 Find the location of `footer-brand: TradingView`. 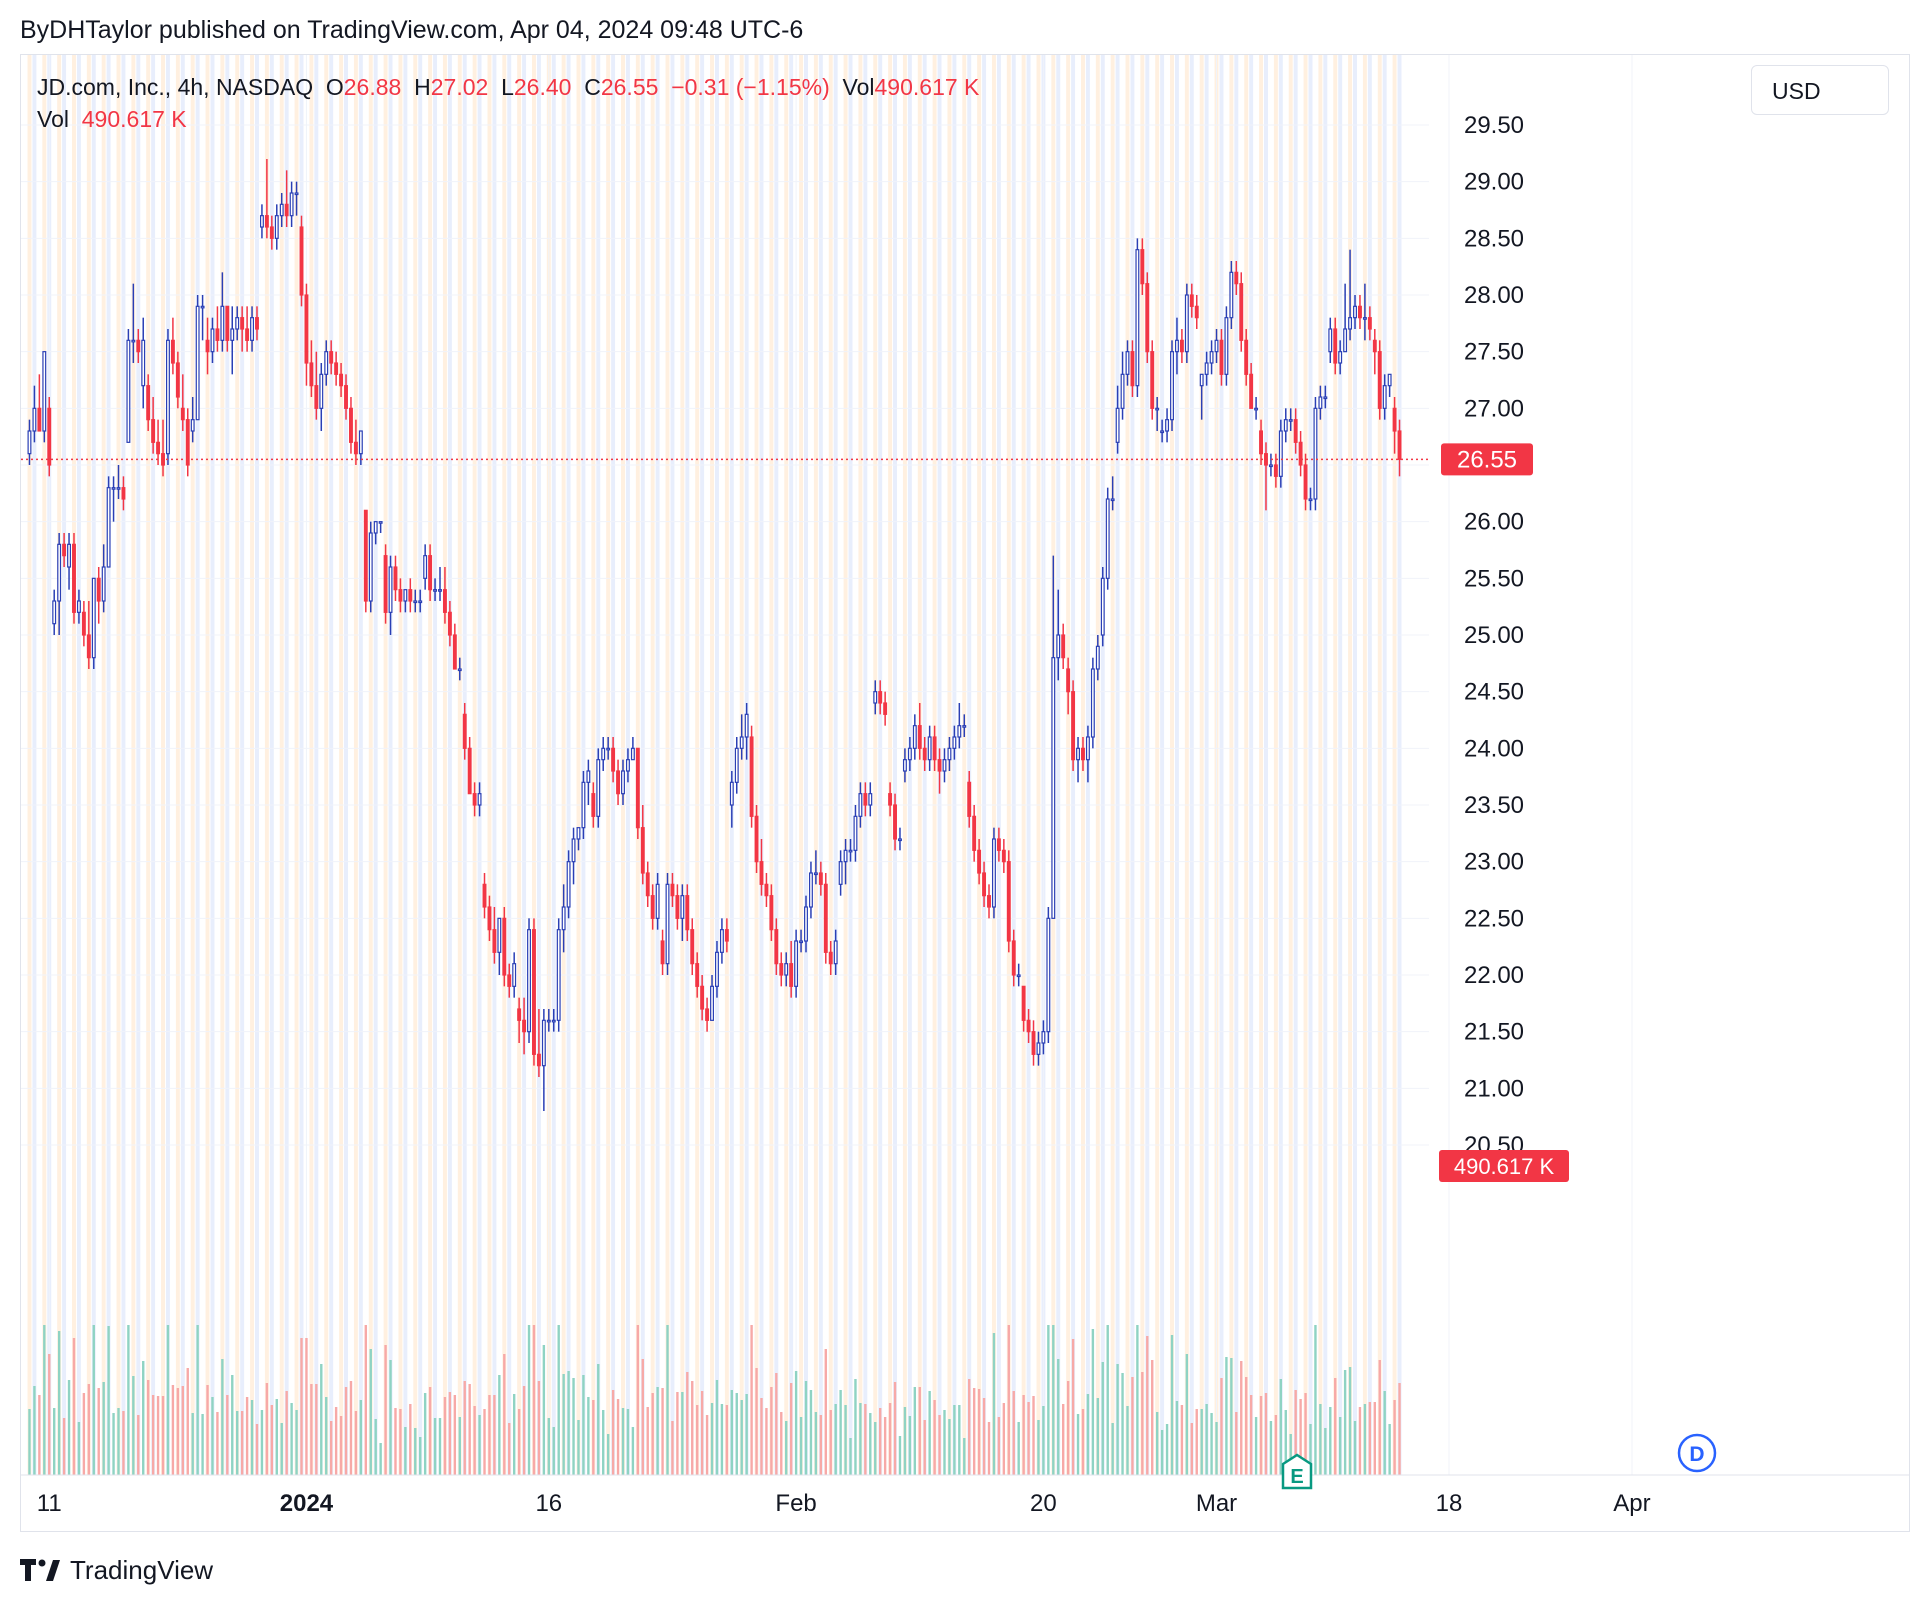

footer-brand: TradingView is located at coordinates (142, 1569).